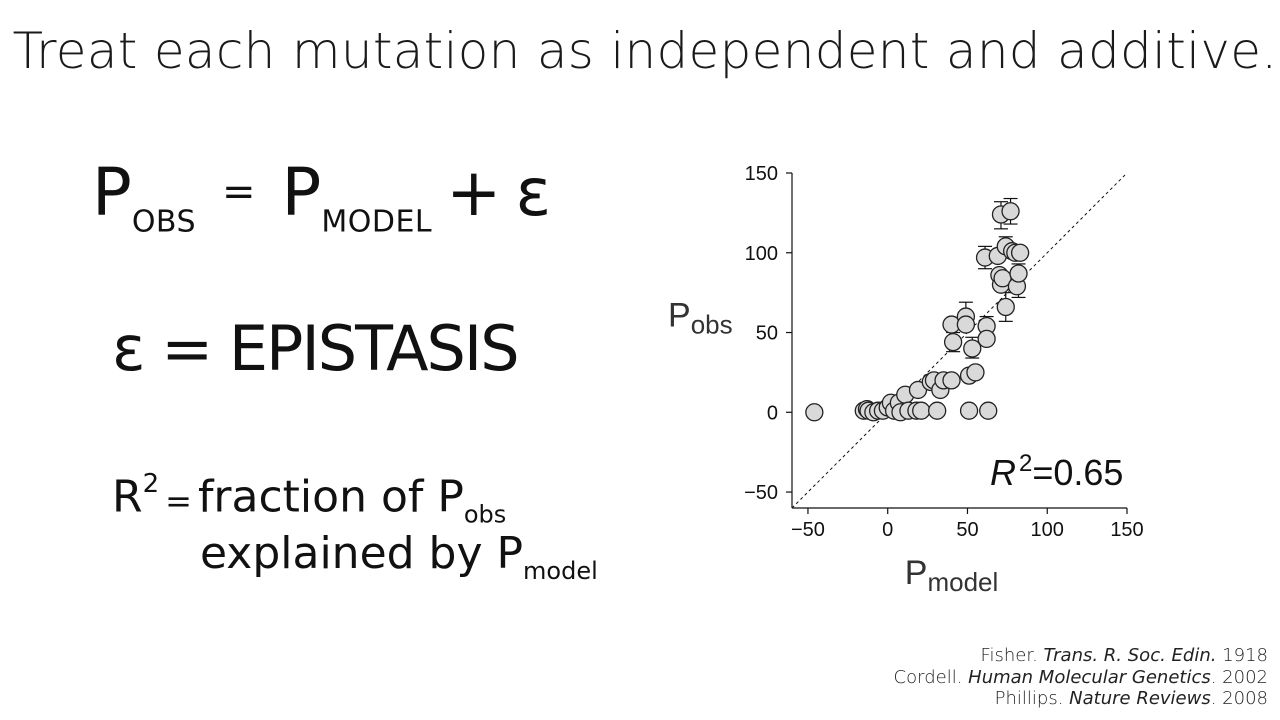 The image size is (1280, 720). I want to click on plus-sign: +, so click(474, 192).